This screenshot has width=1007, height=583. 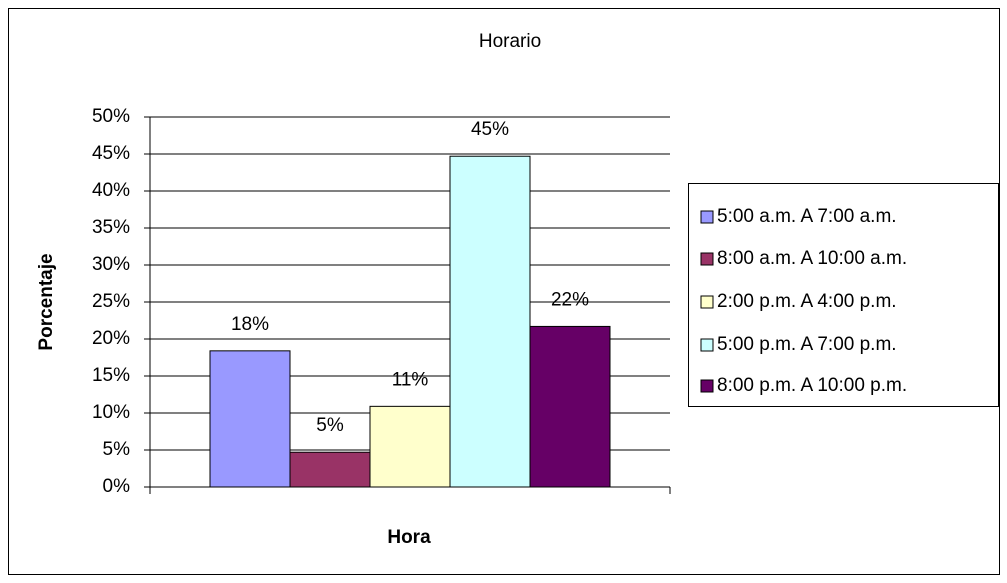 What do you see at coordinates (117, 486) in the screenshot?
I see `y-tick-label: 0%` at bounding box center [117, 486].